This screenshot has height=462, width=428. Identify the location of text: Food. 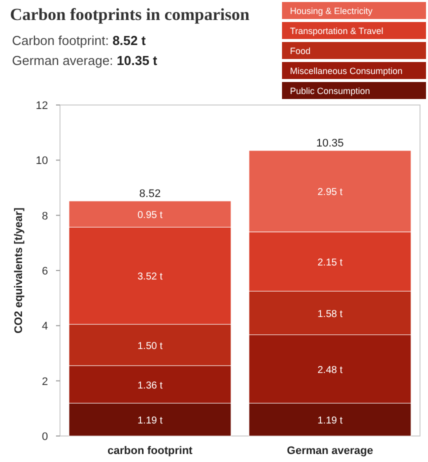
(300, 51).